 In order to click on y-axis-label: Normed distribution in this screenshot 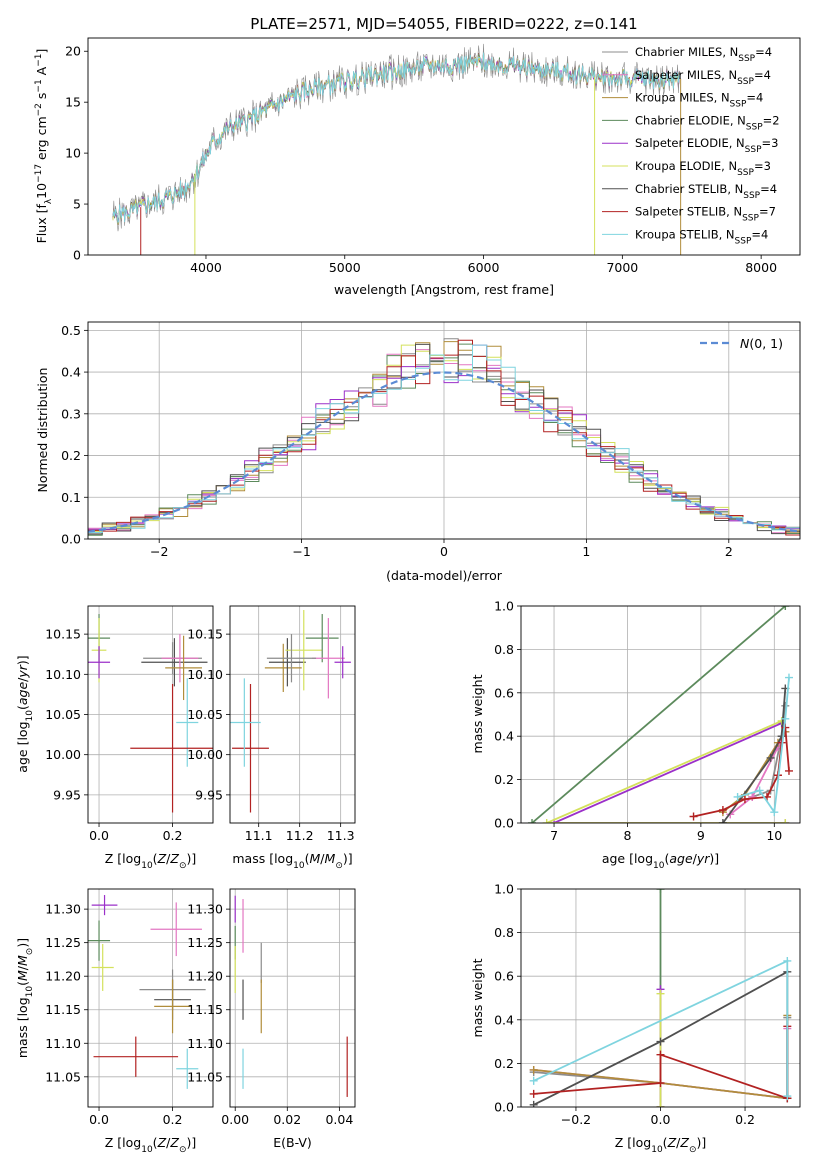, I will do `click(42, 430)`.